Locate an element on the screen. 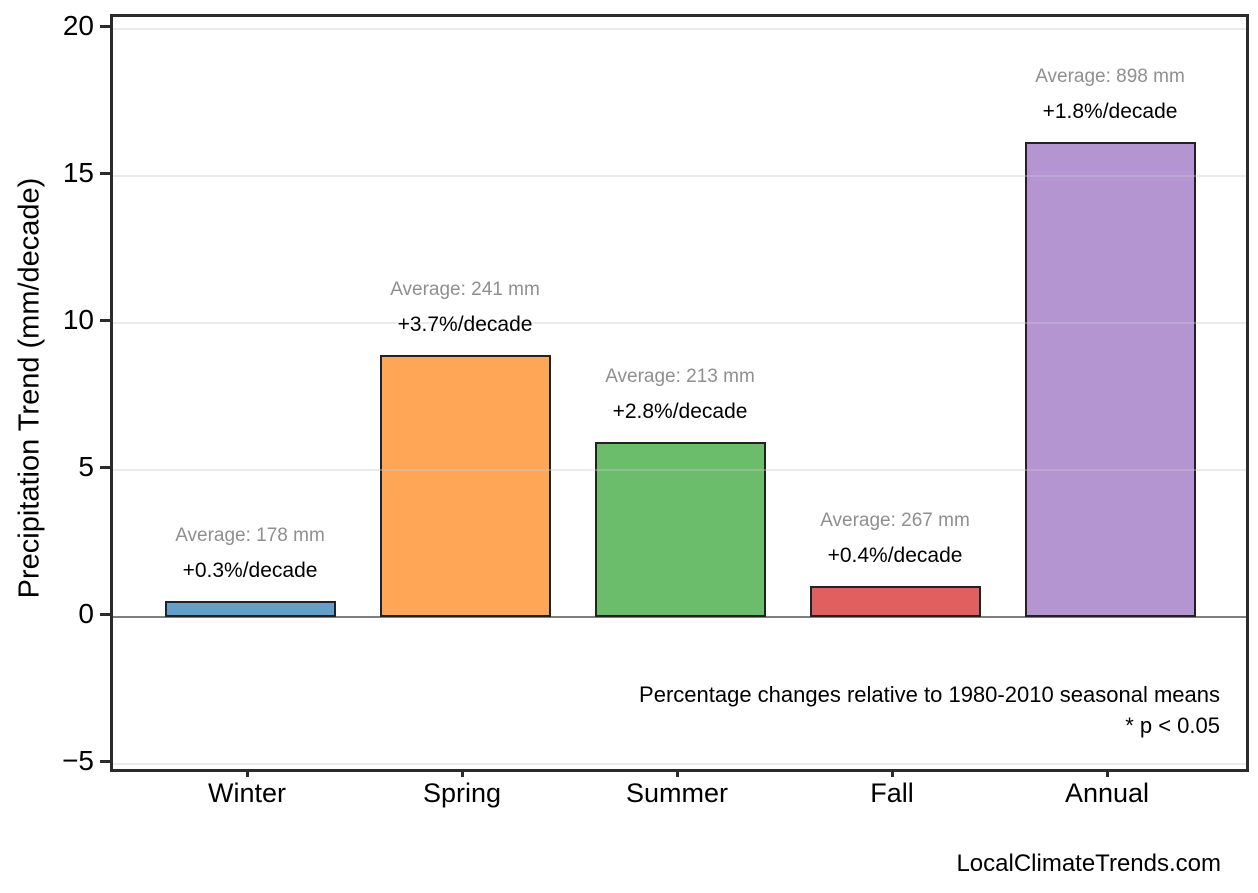 The width and height of the screenshot is (1258, 893). x-tick-label-summer: Summer is located at coordinates (677, 793).